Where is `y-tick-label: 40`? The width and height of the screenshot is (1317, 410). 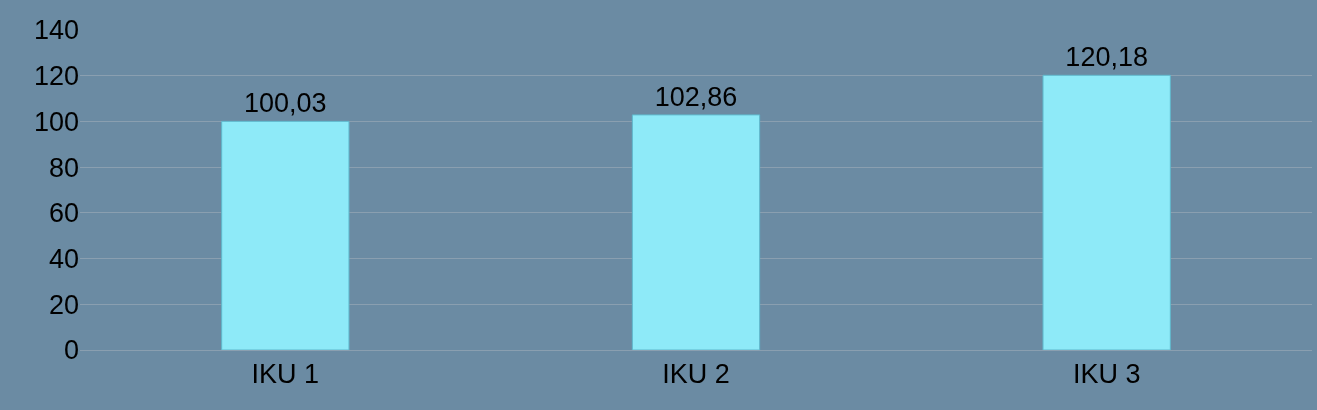 y-tick-label: 40 is located at coordinates (63, 259).